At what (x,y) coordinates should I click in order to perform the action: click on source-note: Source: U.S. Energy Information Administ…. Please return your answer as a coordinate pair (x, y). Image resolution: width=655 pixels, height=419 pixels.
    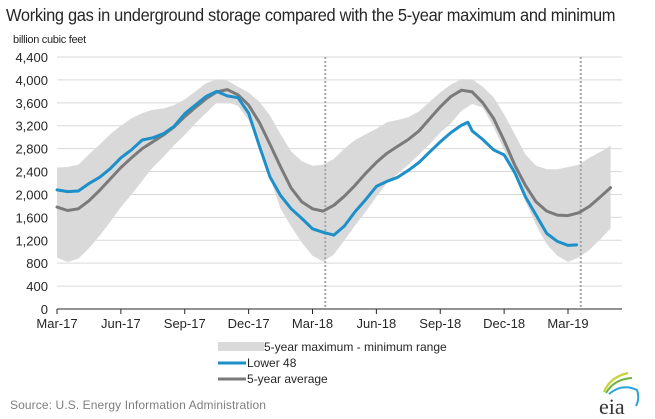
    Looking at the image, I should click on (138, 405).